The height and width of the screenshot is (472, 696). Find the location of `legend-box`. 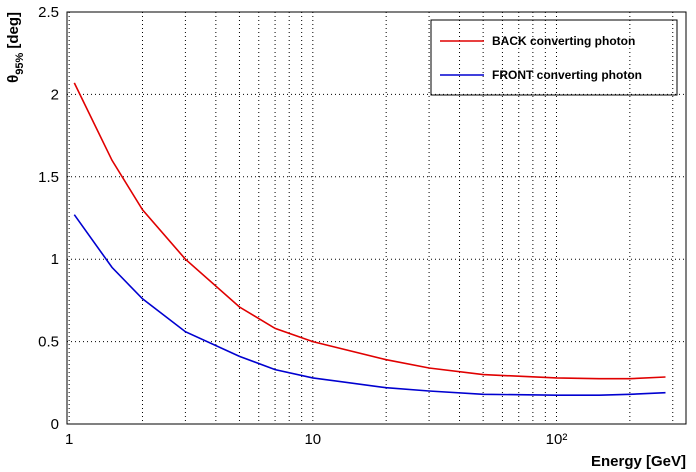

legend-box is located at coordinates (554, 57).